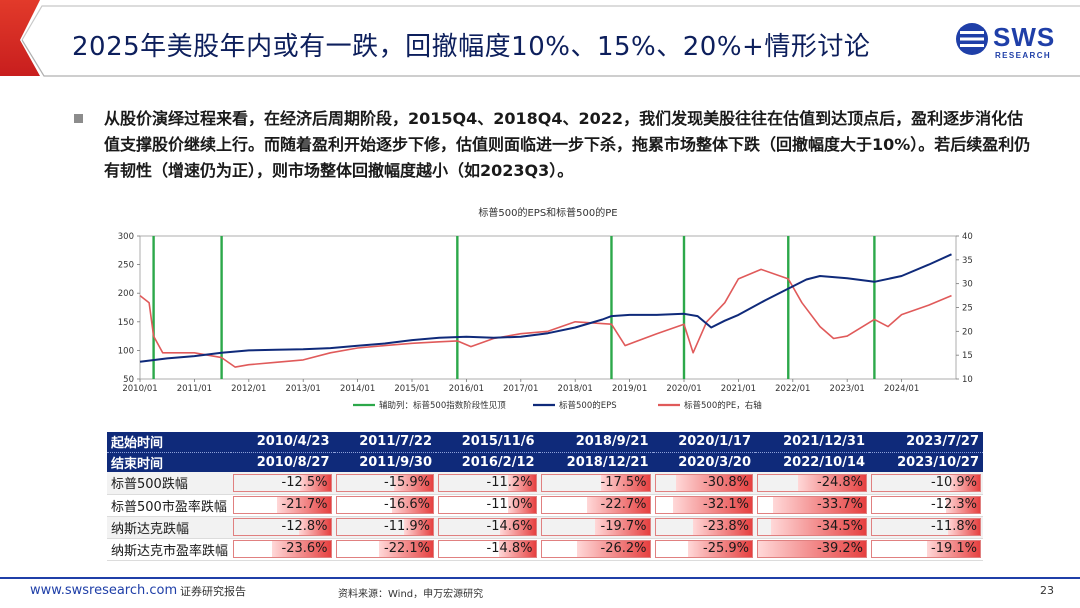 The height and width of the screenshot is (608, 1080). Describe the element at coordinates (540, 38) in the screenshot. I see `title-bar-background` at that location.